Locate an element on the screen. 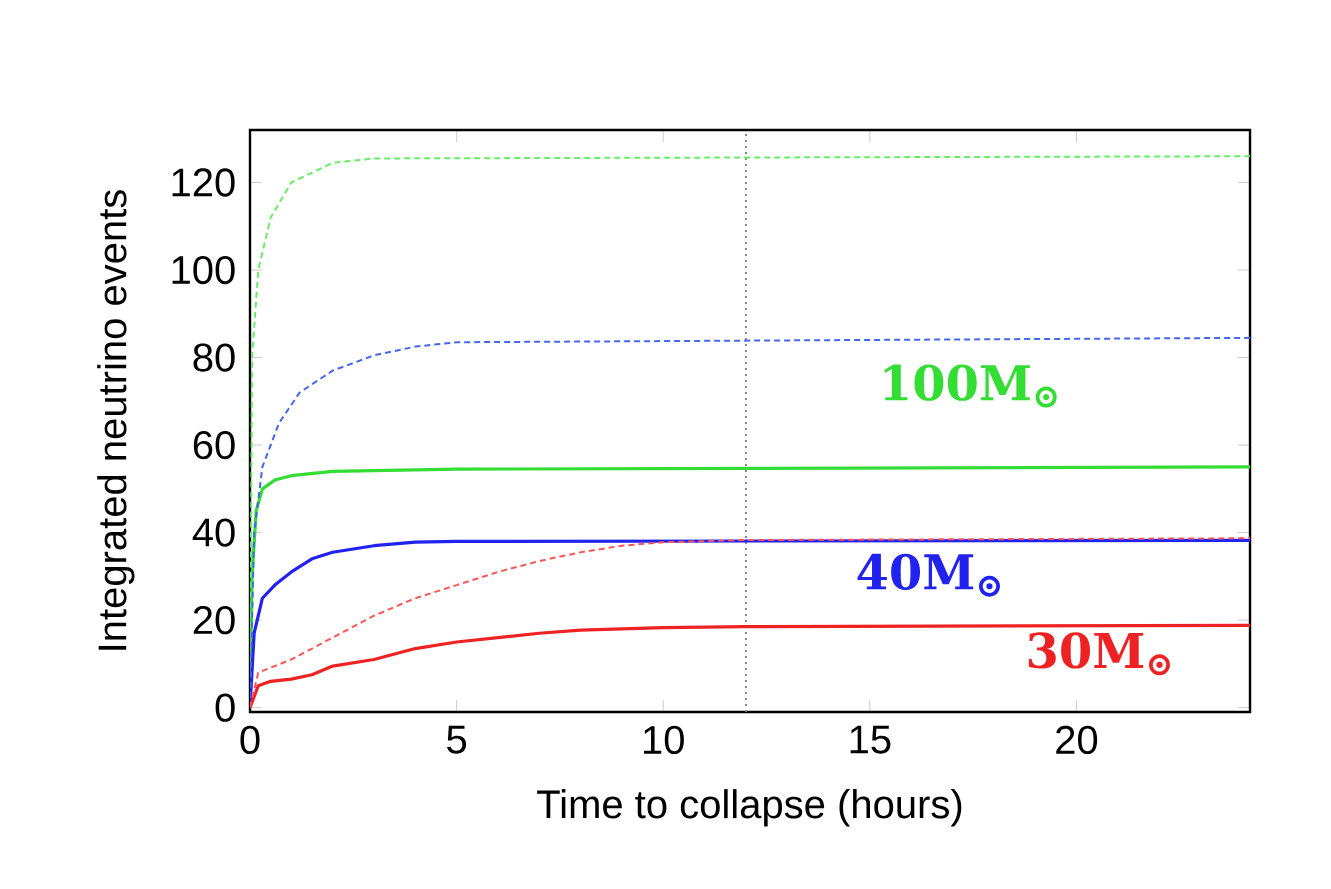 Image resolution: width=1331 pixels, height=889 pixels. x-tick-label: 20 is located at coordinates (1077, 740).